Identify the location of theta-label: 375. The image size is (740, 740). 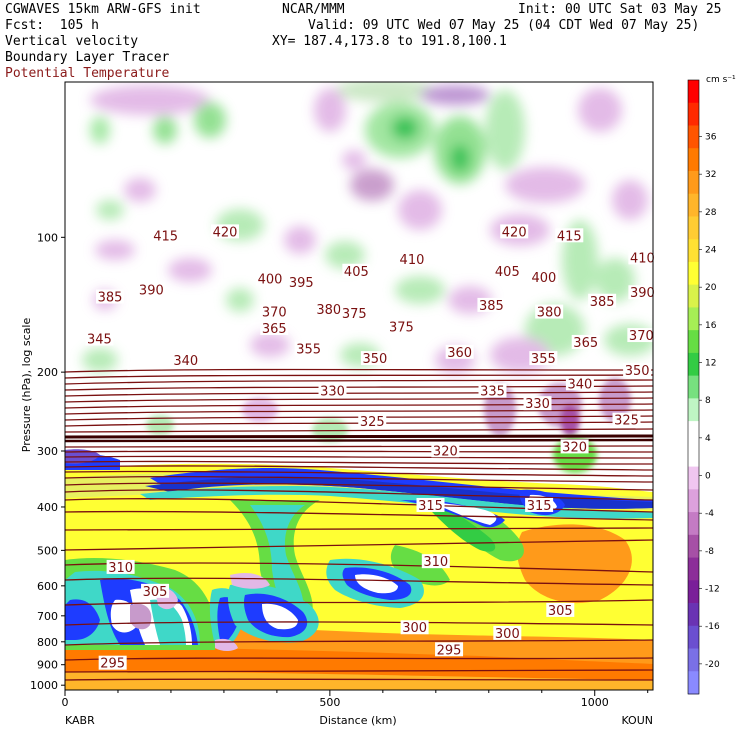
(401, 328).